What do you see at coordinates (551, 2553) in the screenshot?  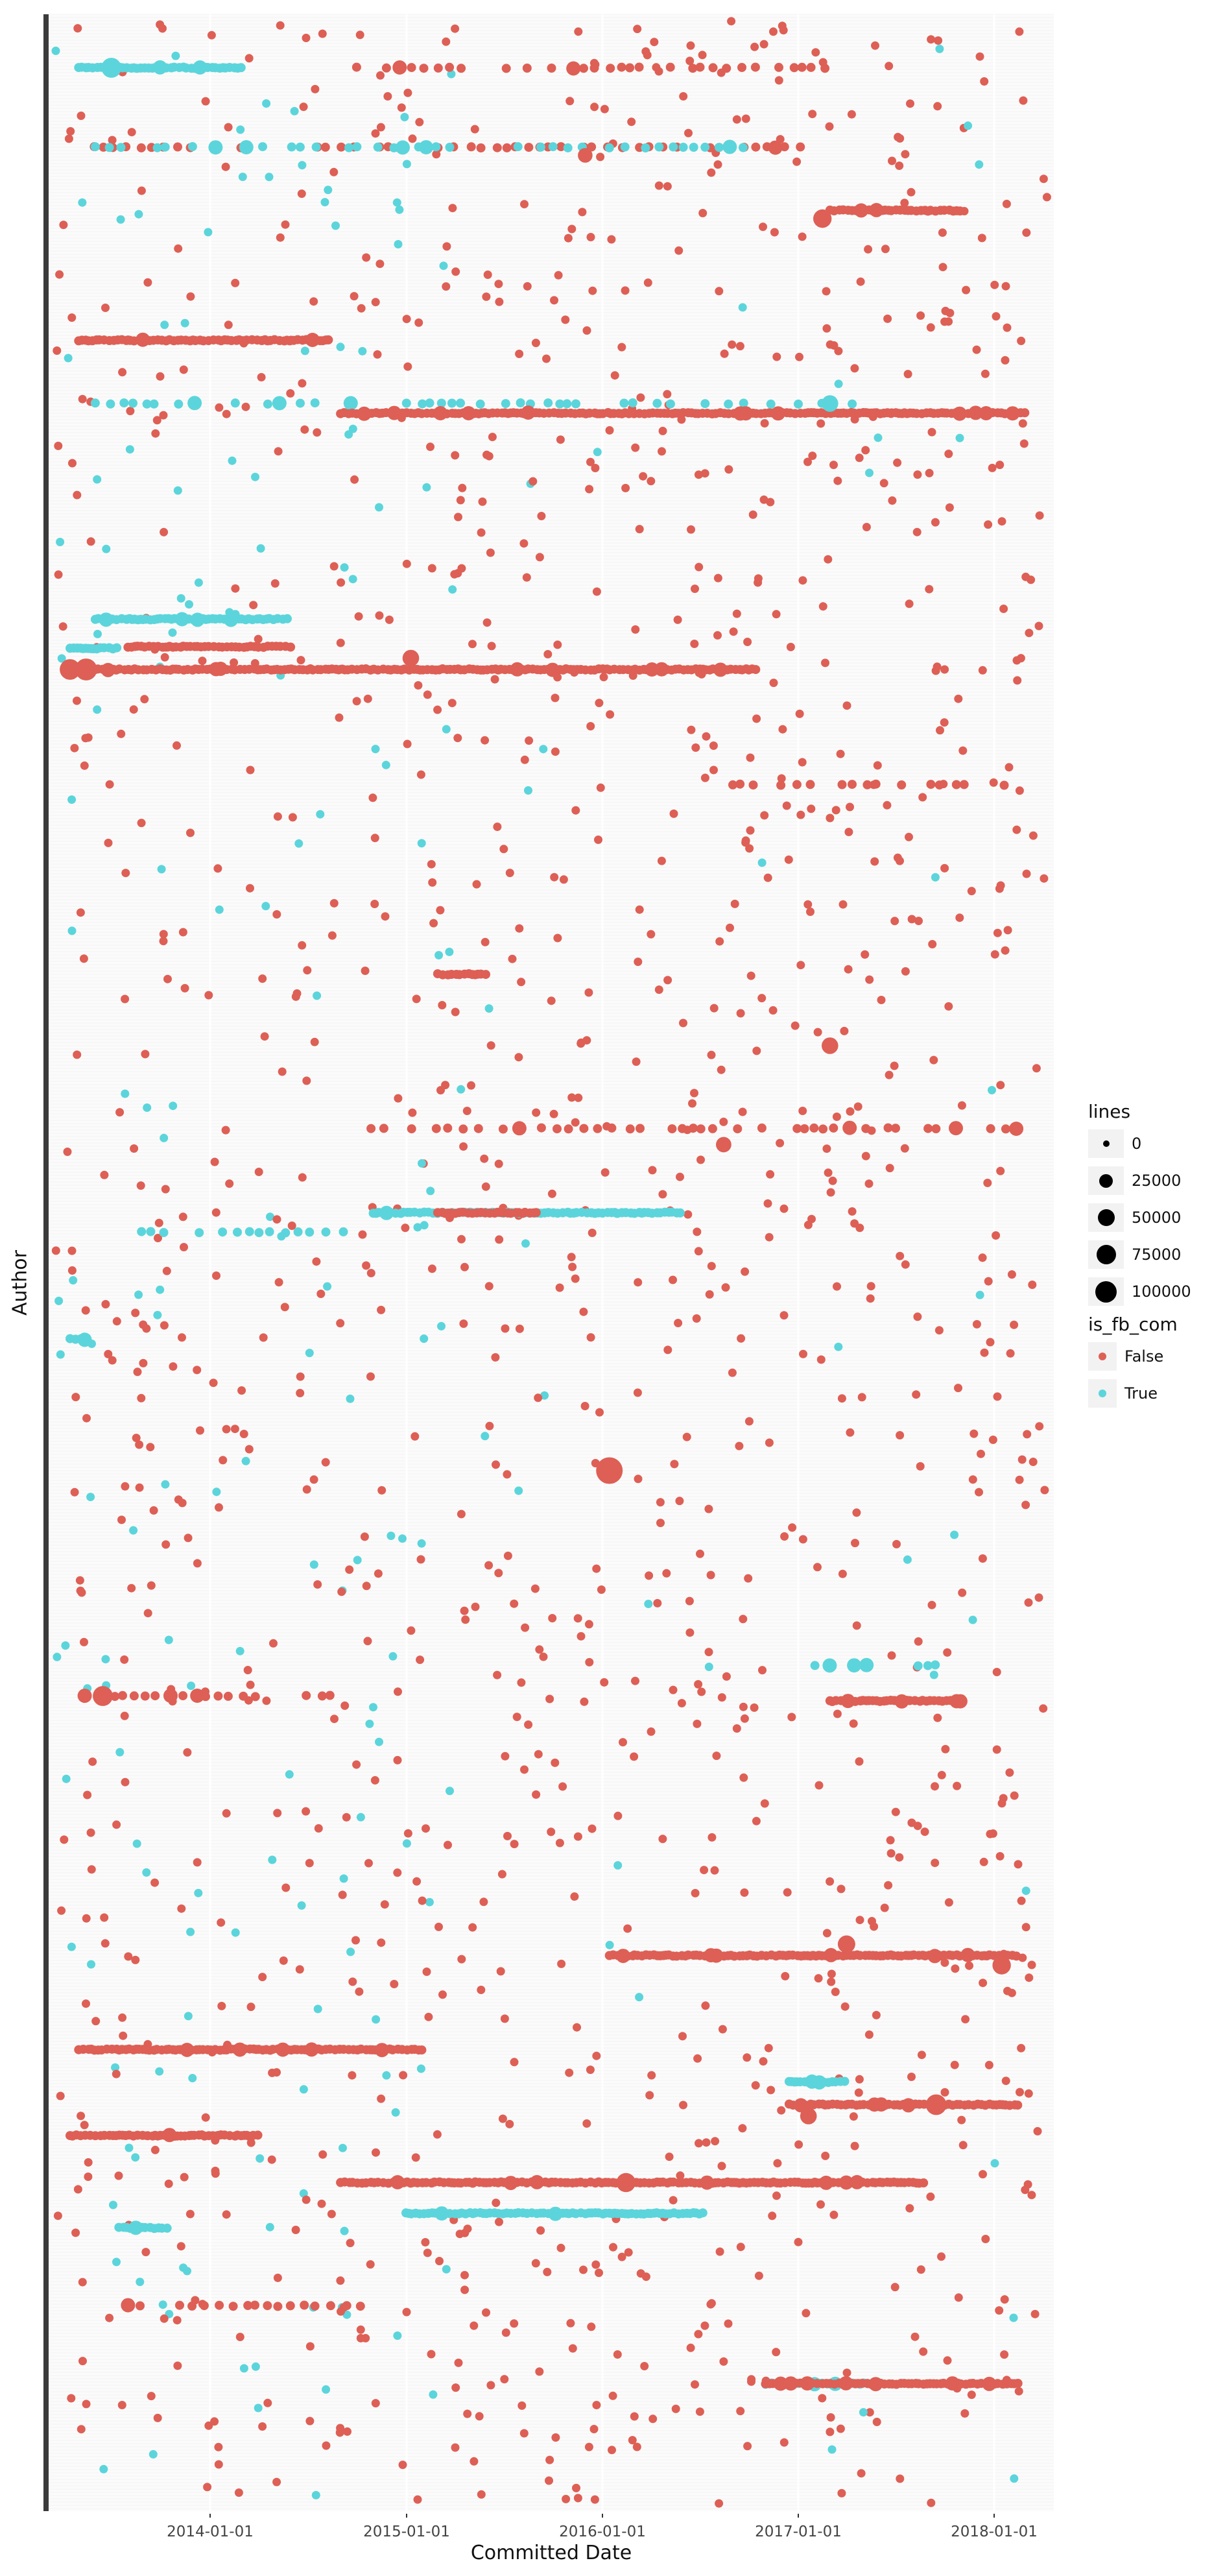 I see `x-axis-title: Committed Date` at bounding box center [551, 2553].